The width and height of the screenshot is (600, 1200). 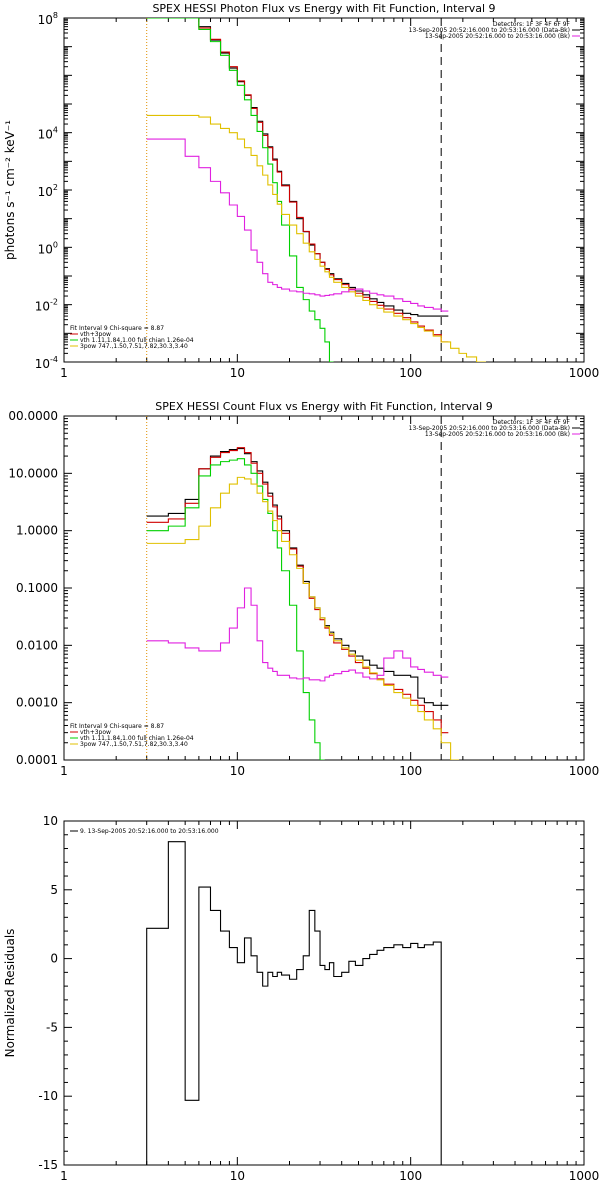 I want to click on y-tick-exponent: -2, so click(x=54, y=302).